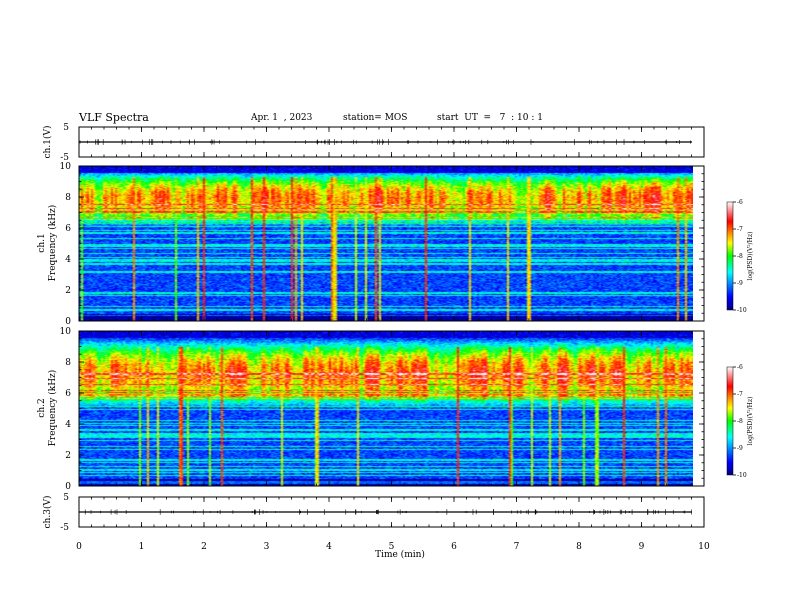 This screenshot has height=612, width=792. I want to click on x-tick-label-0: 0, so click(79, 547).